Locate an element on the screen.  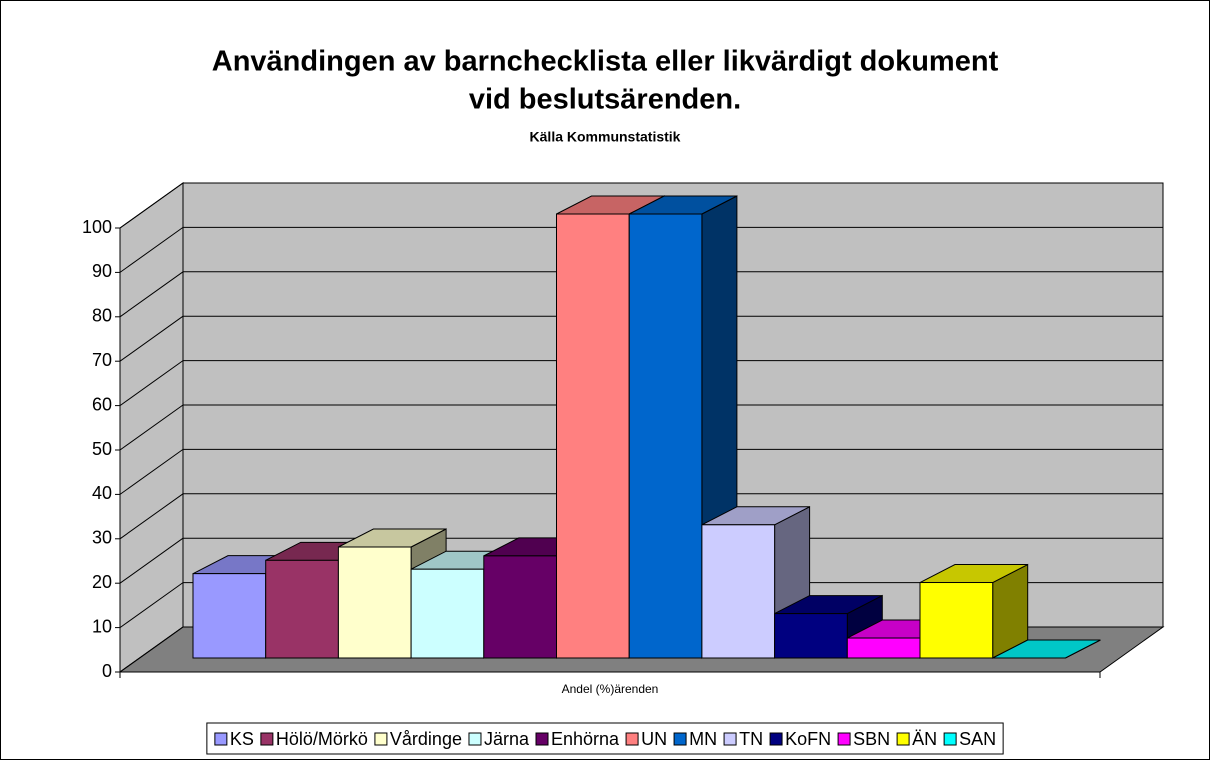
legend-label: ÄN is located at coordinates (924, 739).